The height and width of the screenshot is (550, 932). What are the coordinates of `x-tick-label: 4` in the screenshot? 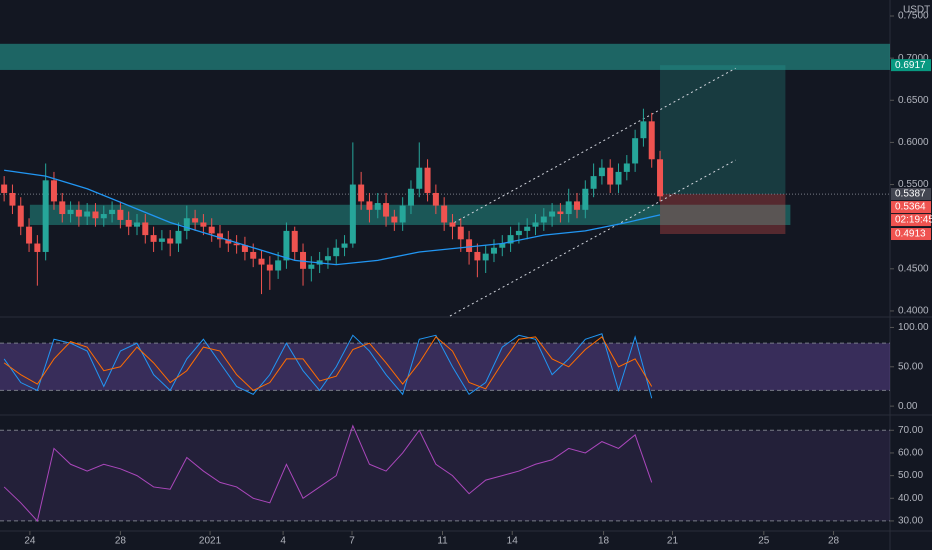 It's located at (283, 541).